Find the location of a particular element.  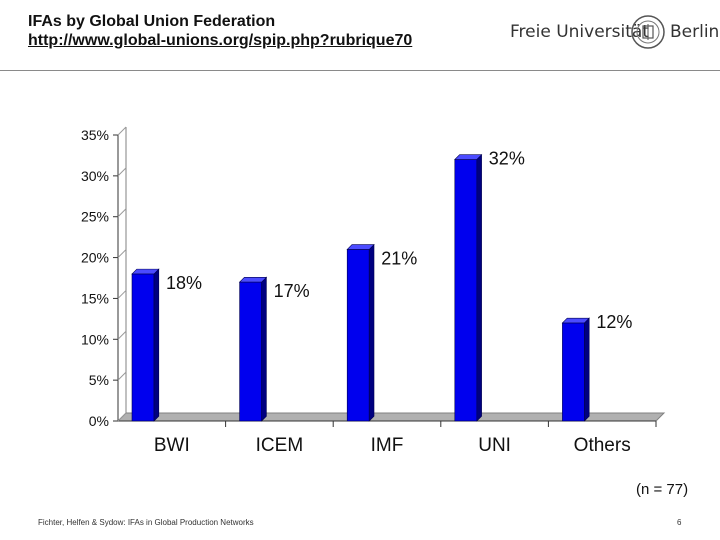

bar-imf is located at coordinates (360, 332).